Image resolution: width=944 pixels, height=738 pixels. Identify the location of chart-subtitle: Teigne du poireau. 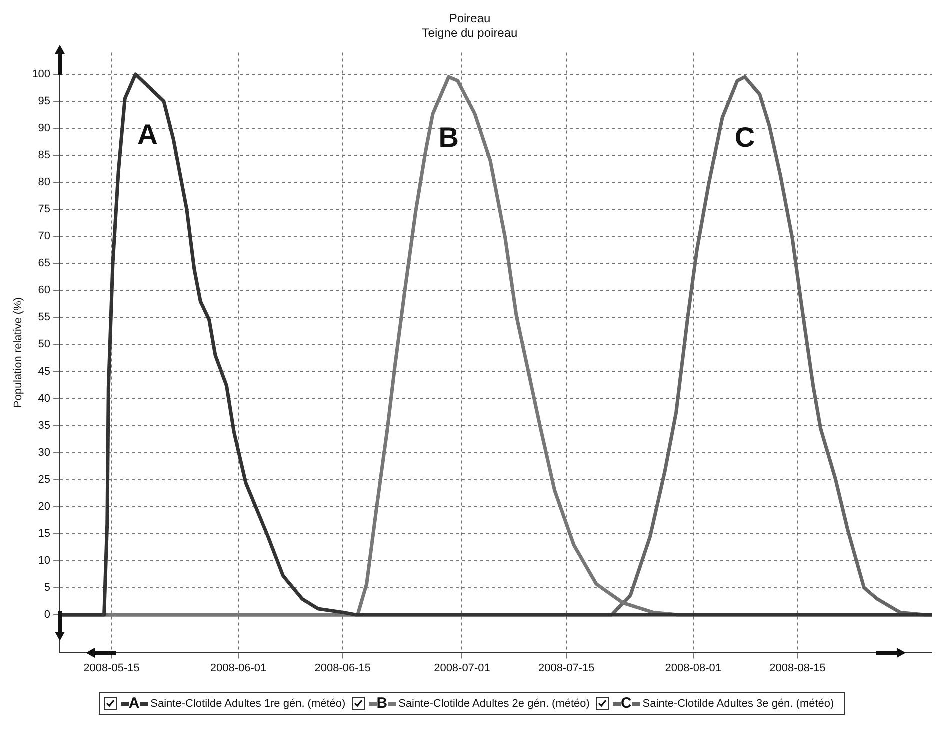
(470, 33).